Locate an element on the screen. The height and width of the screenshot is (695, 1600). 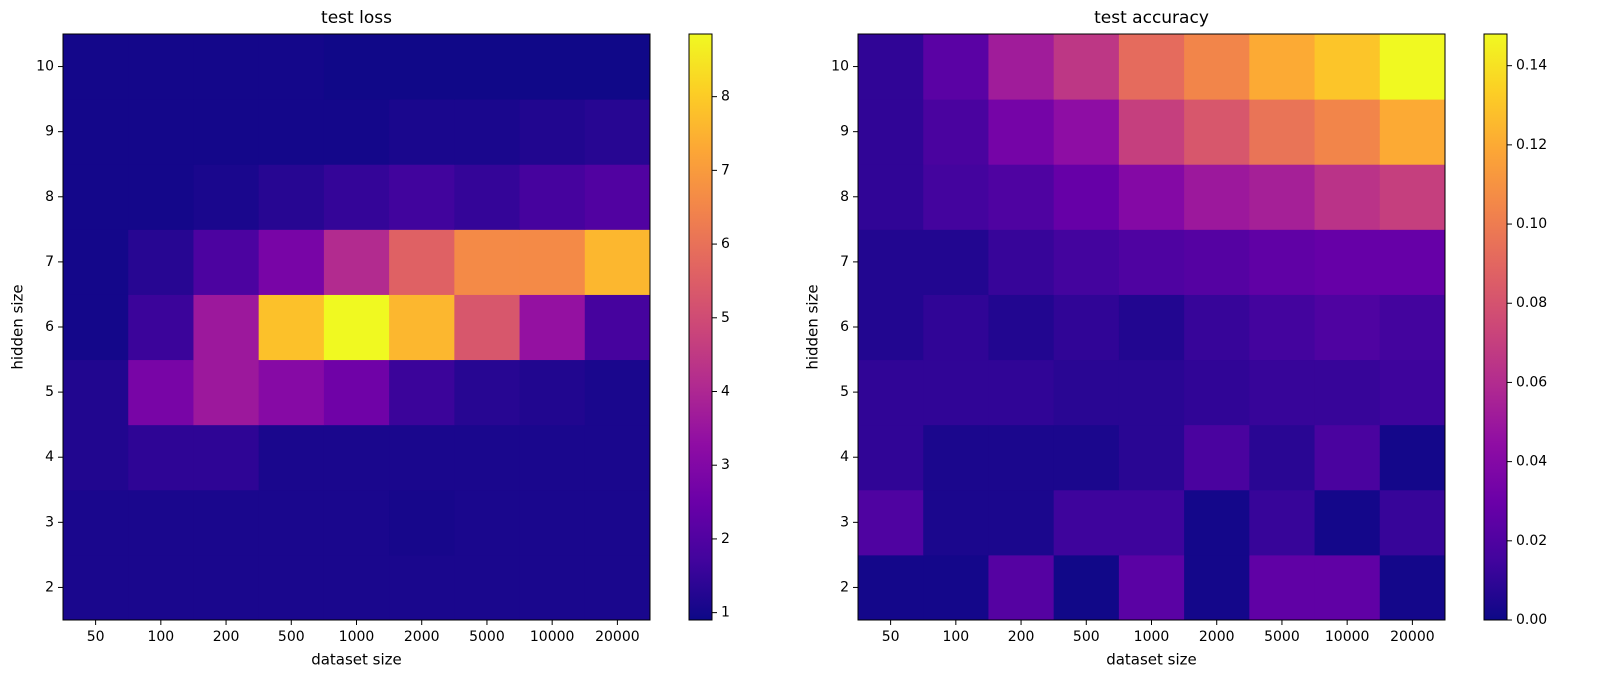
colorbar-tick-label: 7 is located at coordinates (725, 170).